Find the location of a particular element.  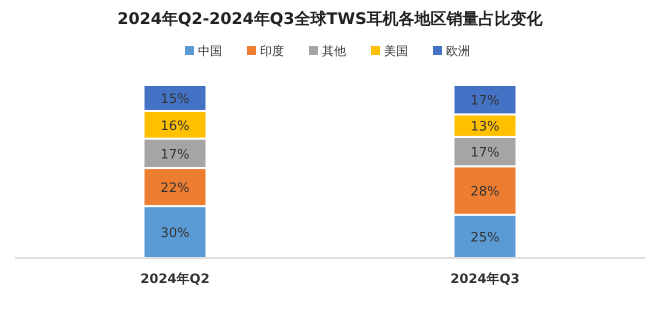

x-tick-label: 2024年Q3 is located at coordinates (485, 279).